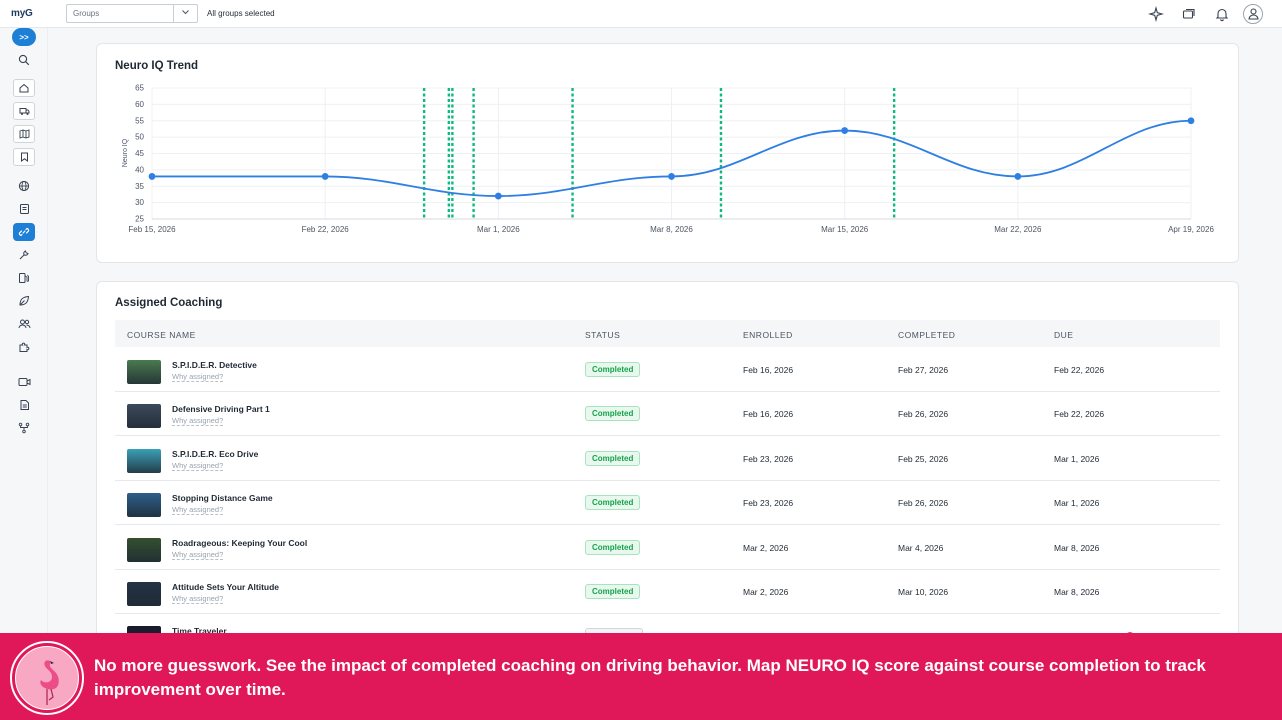  I want to click on sidebar-item-hierarchy, so click(24, 428).